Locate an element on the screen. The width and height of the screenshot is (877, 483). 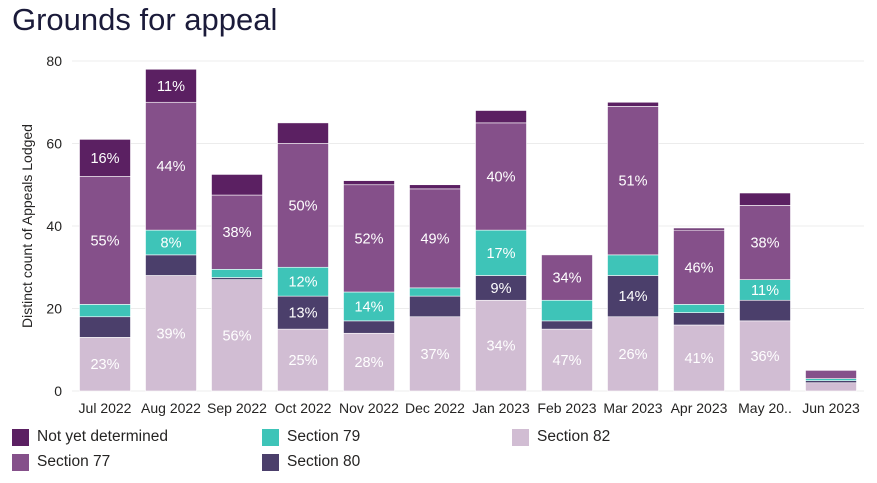
data-label: 49% is located at coordinates (434, 239).